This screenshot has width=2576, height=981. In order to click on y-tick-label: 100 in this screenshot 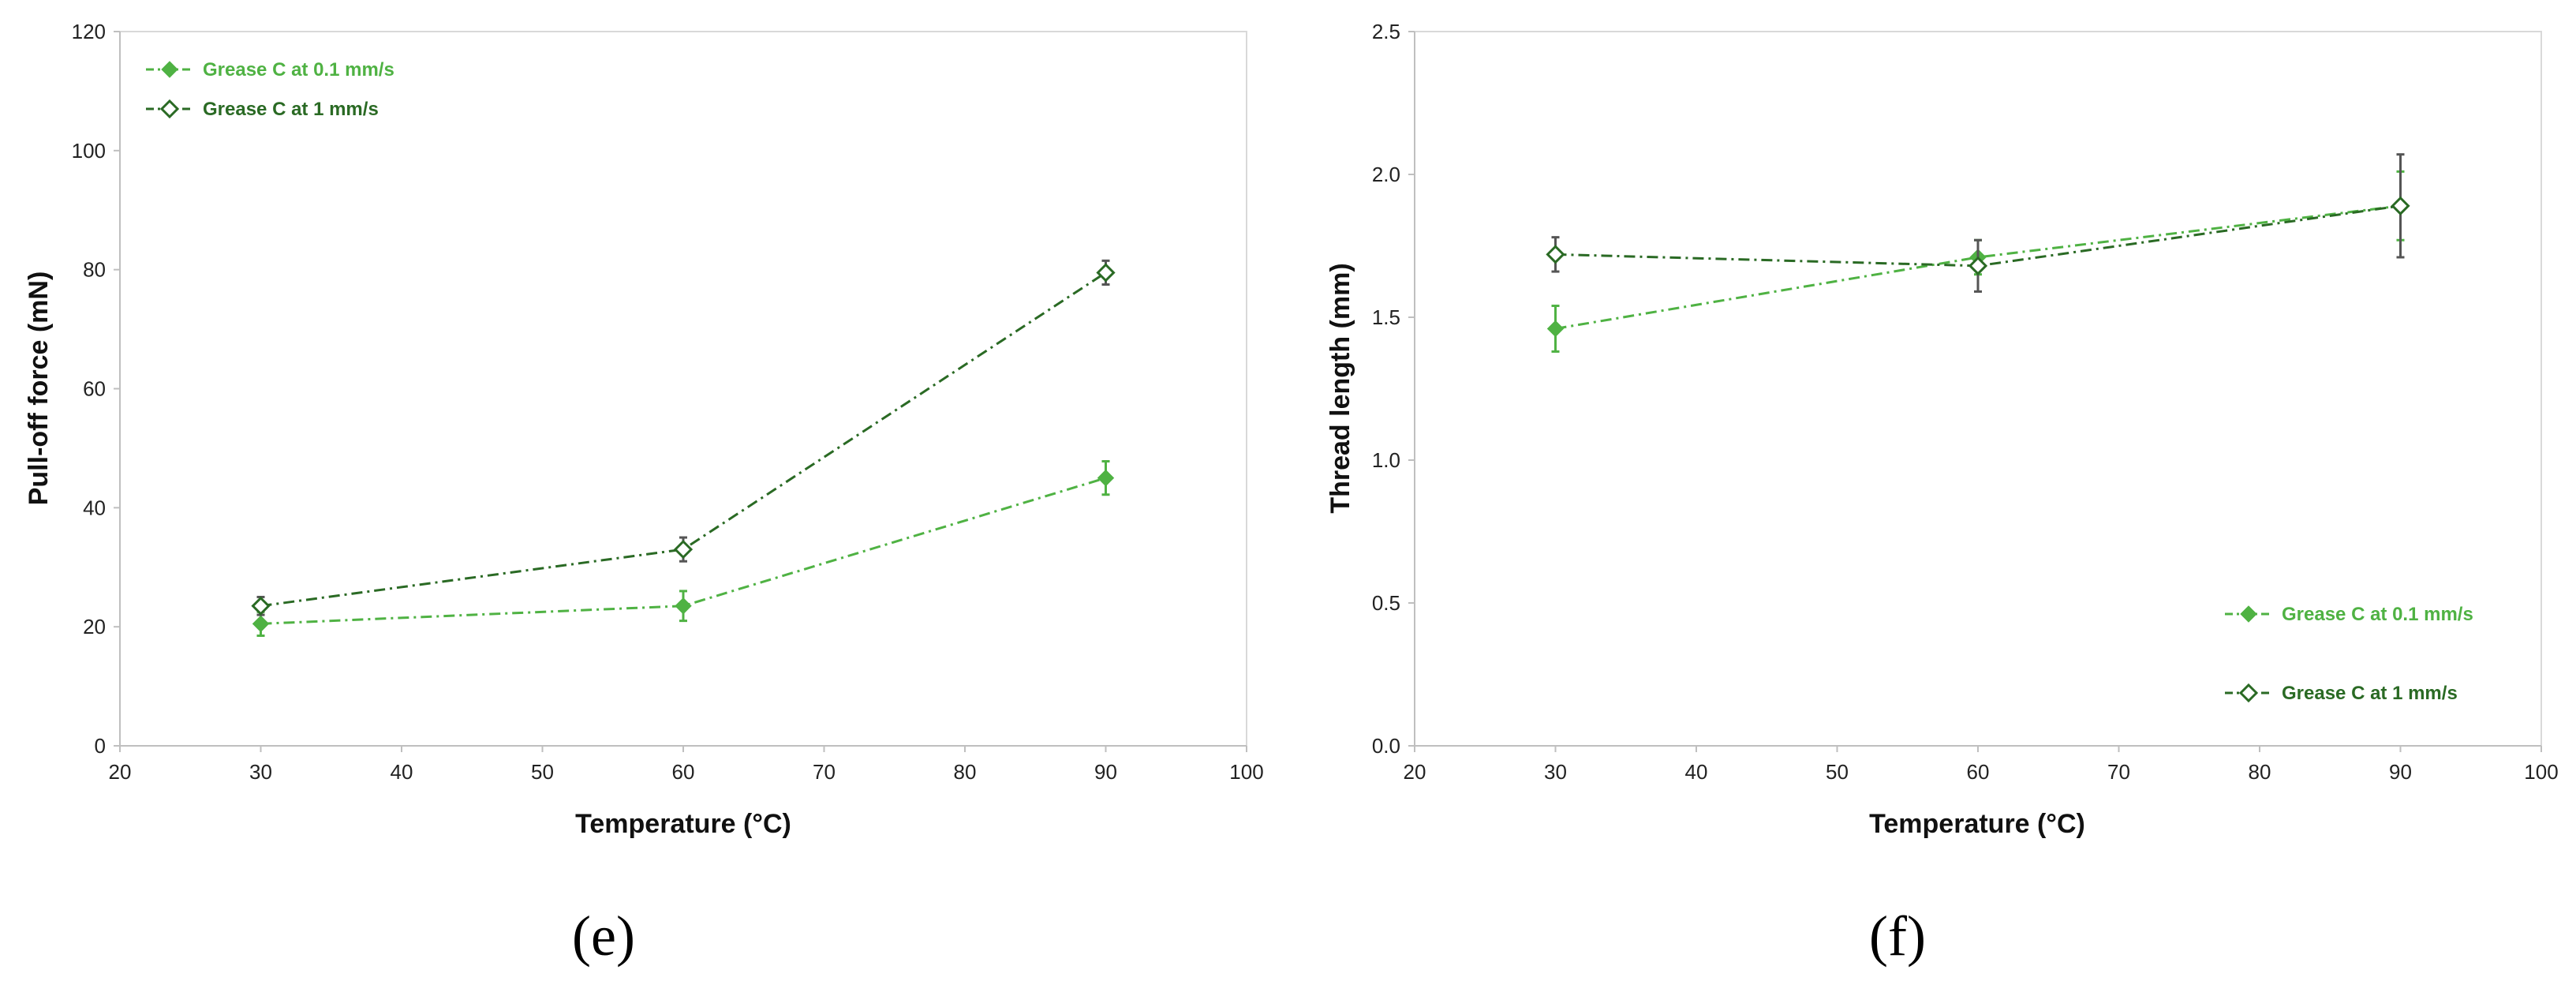, I will do `click(89, 151)`.